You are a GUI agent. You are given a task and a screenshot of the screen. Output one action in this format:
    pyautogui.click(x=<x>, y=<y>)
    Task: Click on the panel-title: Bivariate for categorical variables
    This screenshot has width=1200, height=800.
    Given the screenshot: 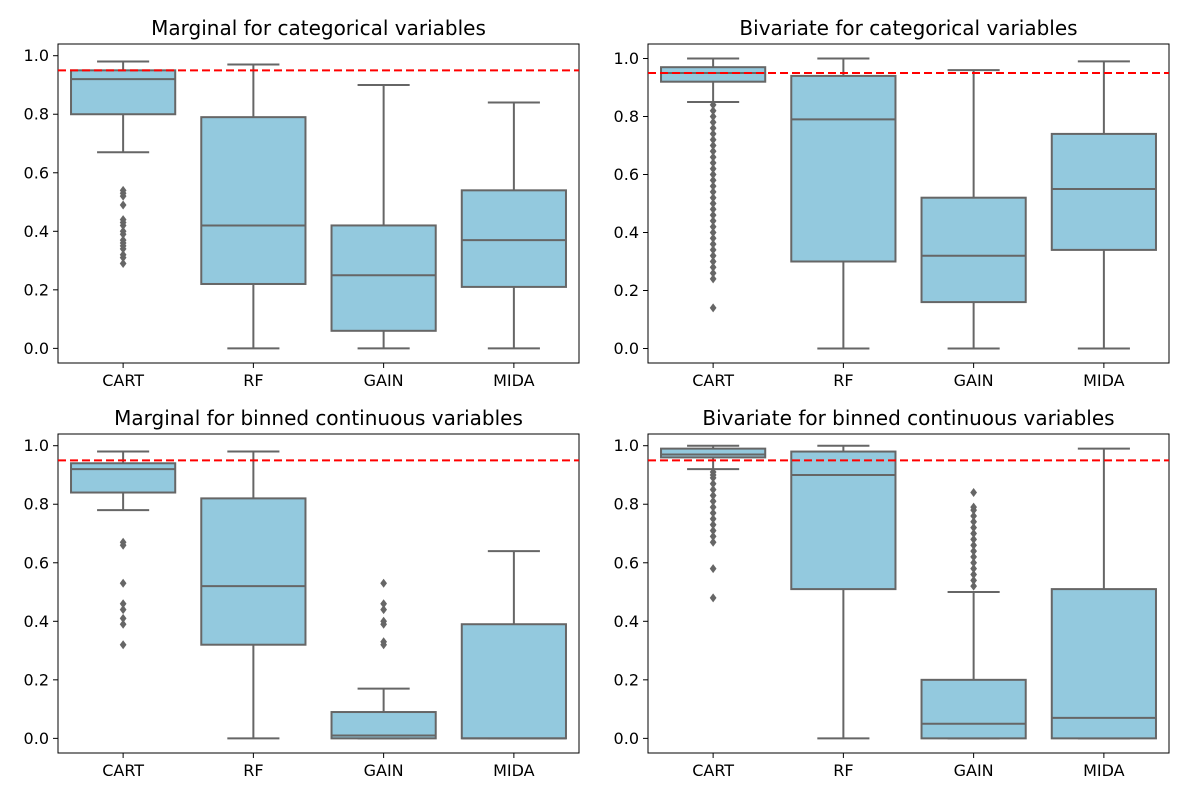 What is the action you would take?
    pyautogui.click(x=908, y=28)
    